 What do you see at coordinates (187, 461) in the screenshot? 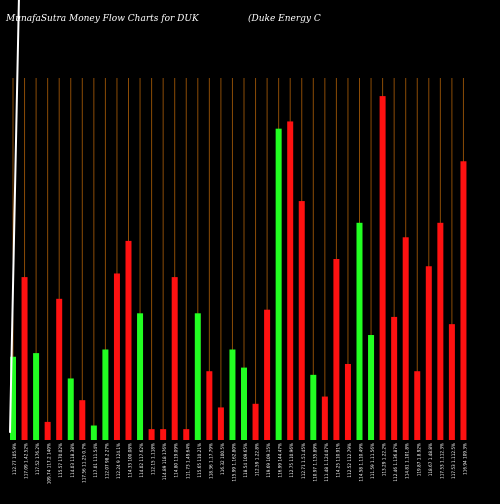
I see `x-tick-label: 111.73 1.49.64%` at bounding box center [187, 461].